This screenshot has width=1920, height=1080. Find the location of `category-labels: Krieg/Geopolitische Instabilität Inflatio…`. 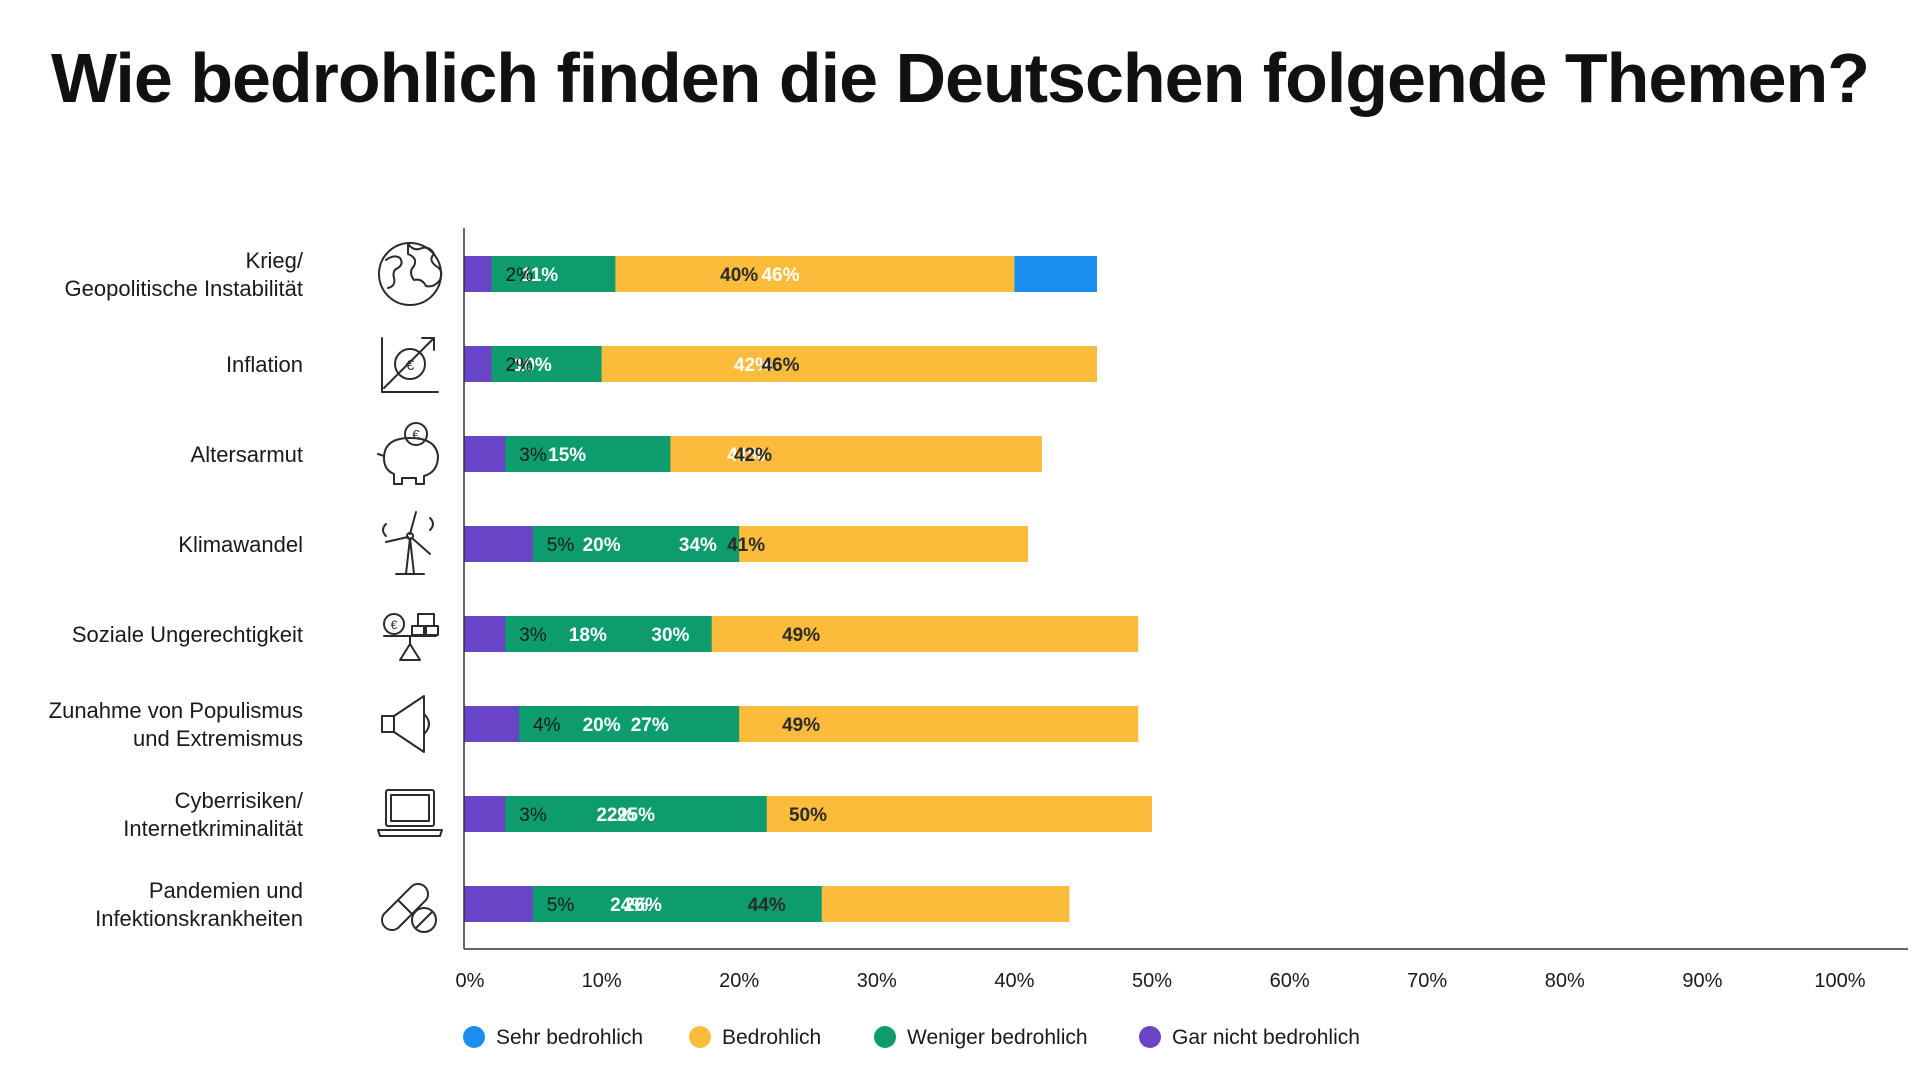

category-labels: Krieg/Geopolitische Instabilität Inflatio… is located at coordinates (176, 589).